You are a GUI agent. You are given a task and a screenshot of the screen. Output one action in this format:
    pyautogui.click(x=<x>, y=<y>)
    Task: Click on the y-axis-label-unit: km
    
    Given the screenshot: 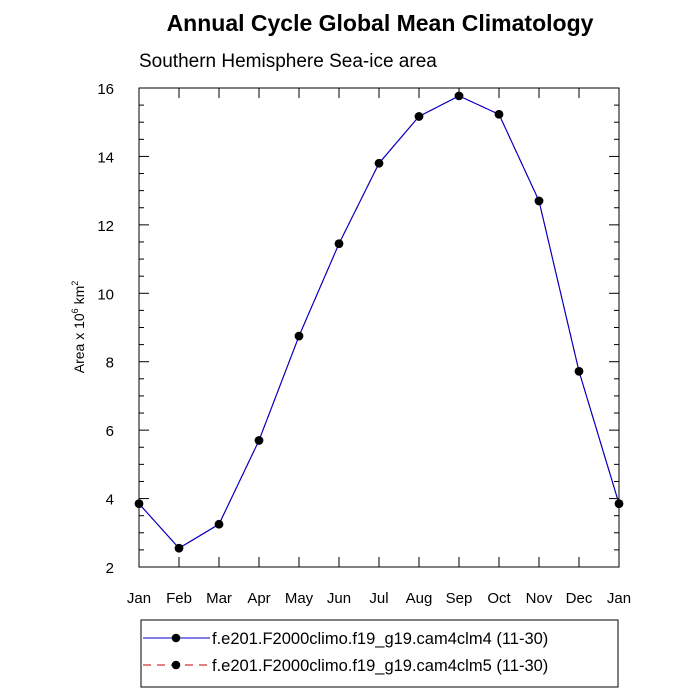 What is the action you would take?
    pyautogui.click(x=79, y=297)
    